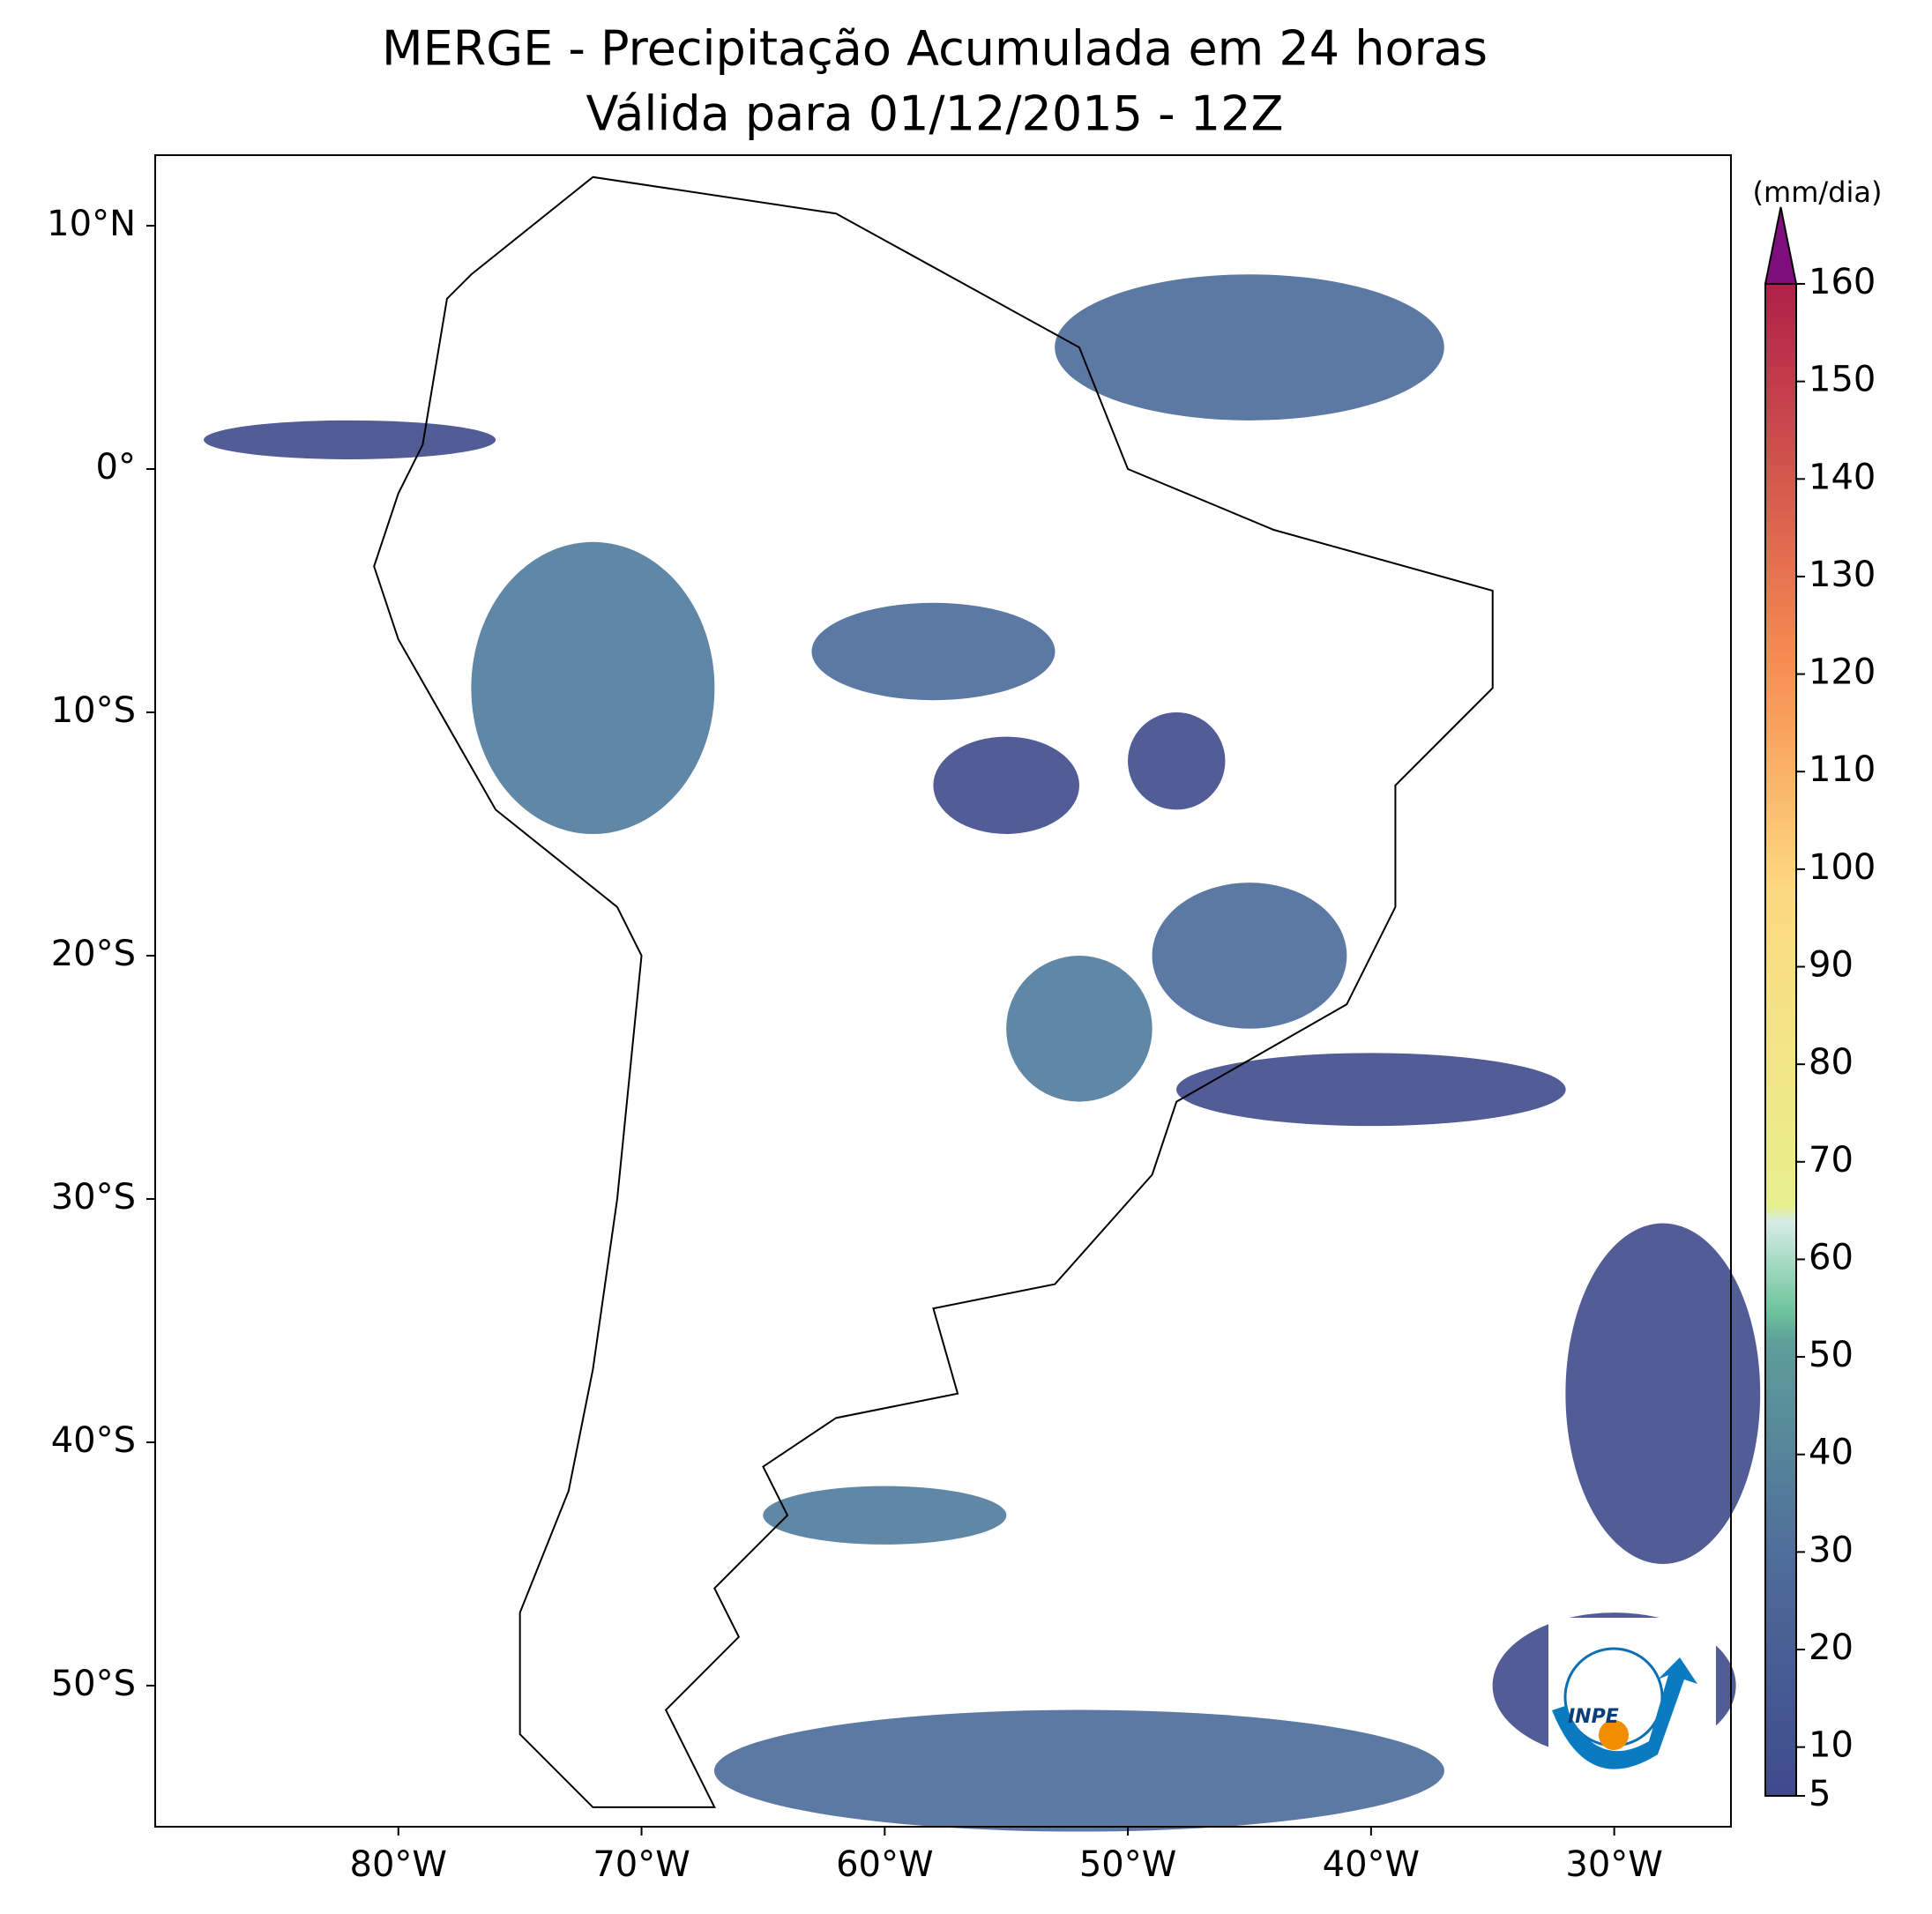  I want to click on y-tick-label: 50°S, so click(93, 1684).